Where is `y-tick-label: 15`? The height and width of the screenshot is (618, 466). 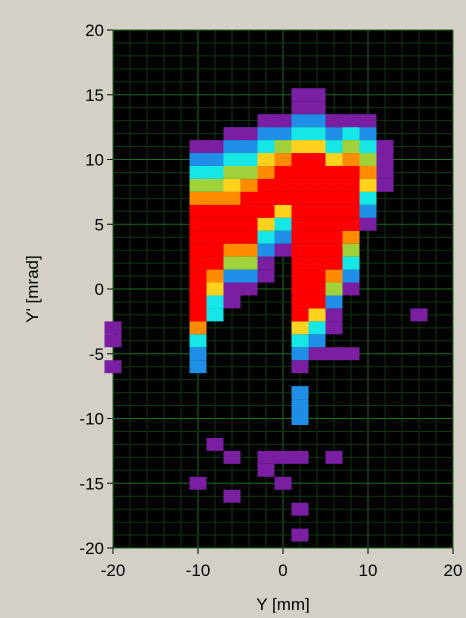 y-tick-label: 15 is located at coordinates (94, 95).